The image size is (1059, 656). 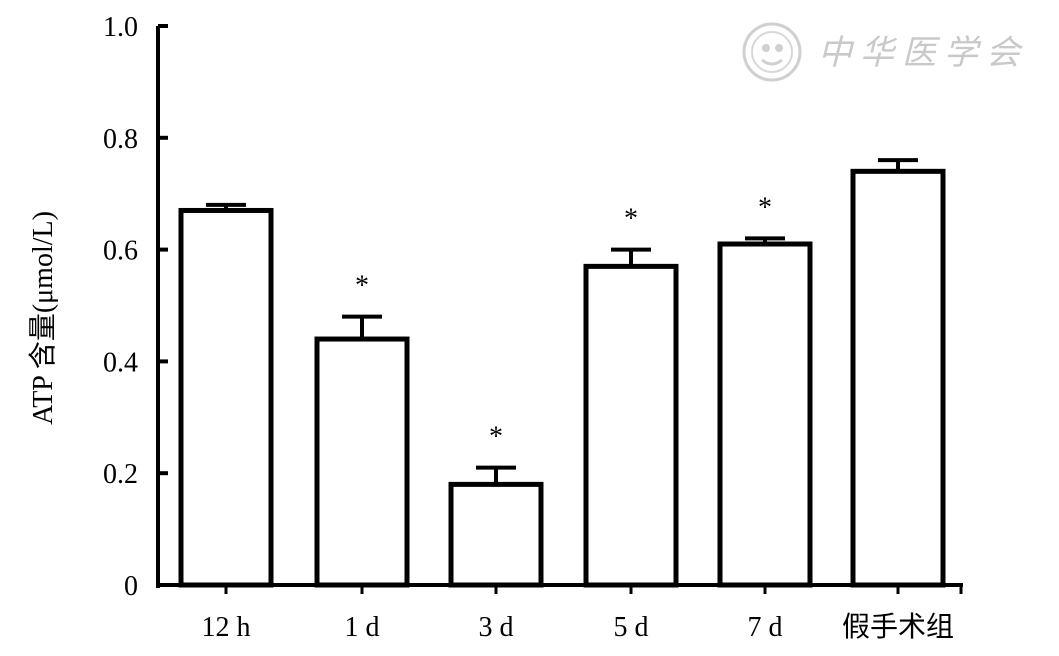 What do you see at coordinates (582, 614) in the screenshot?
I see `x-ticks: 12 h 1 d 3 d 5 d 7 d 假手术组` at bounding box center [582, 614].